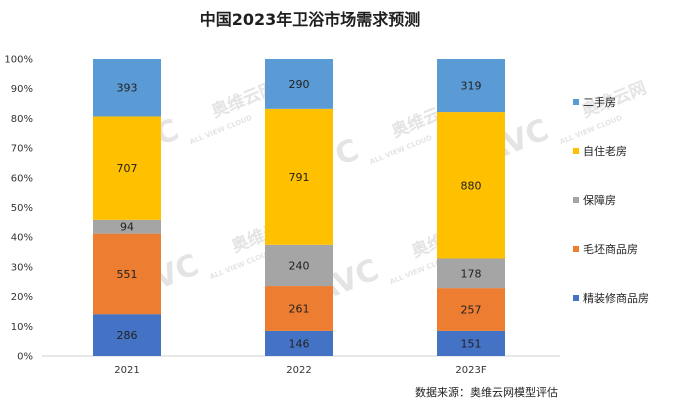 The image size is (693, 407). I want to click on data-label: 880, so click(471, 185).